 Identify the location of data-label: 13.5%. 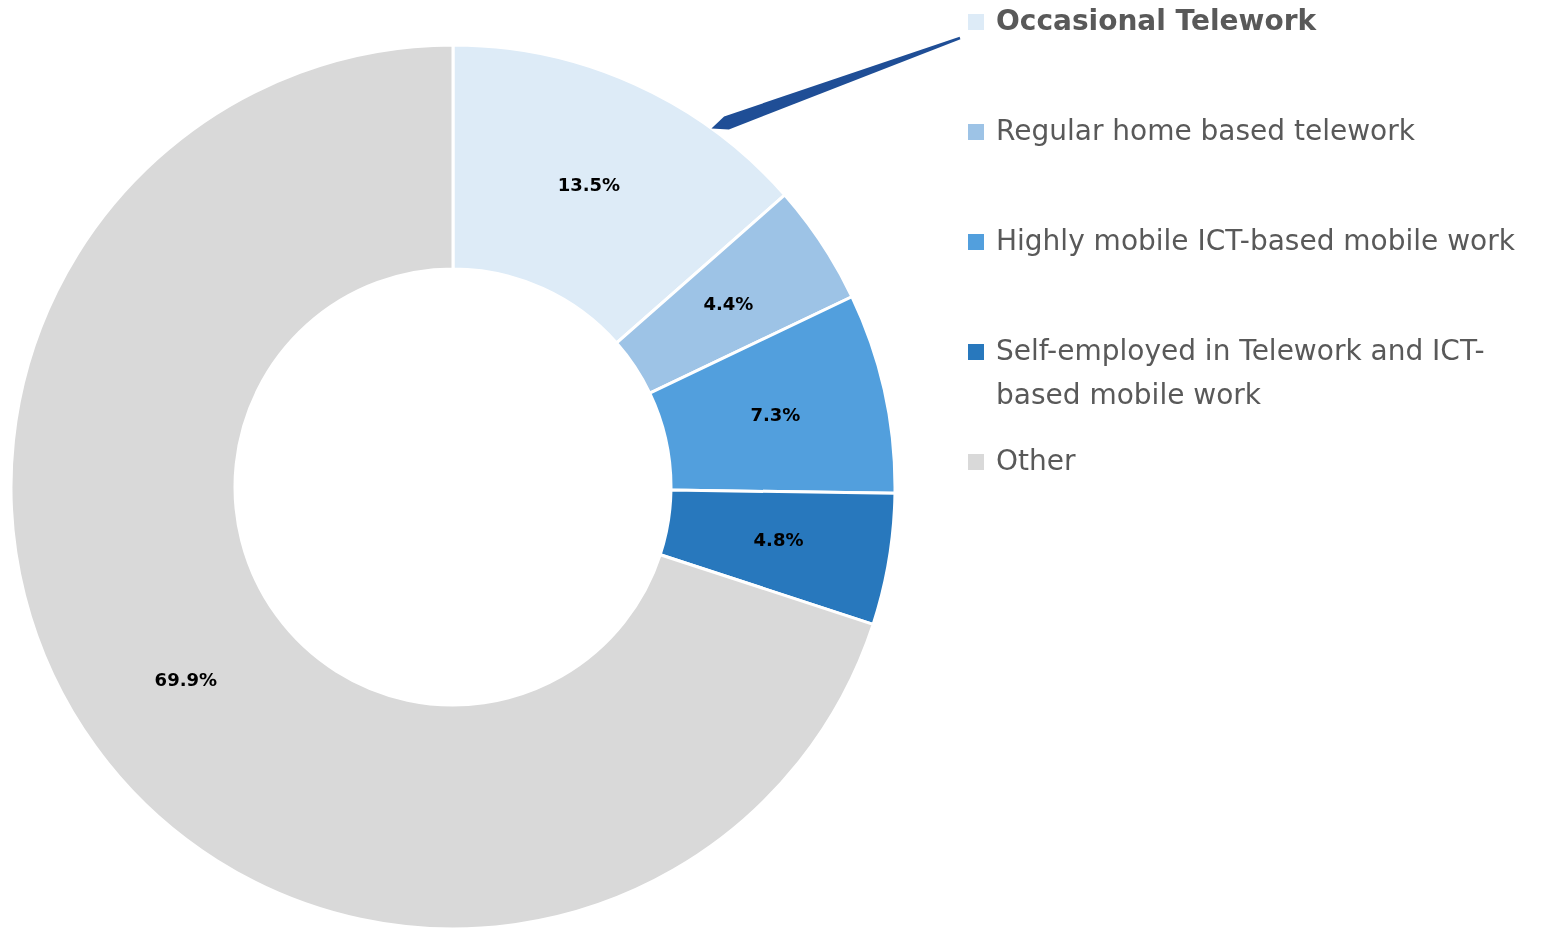
(589, 185).